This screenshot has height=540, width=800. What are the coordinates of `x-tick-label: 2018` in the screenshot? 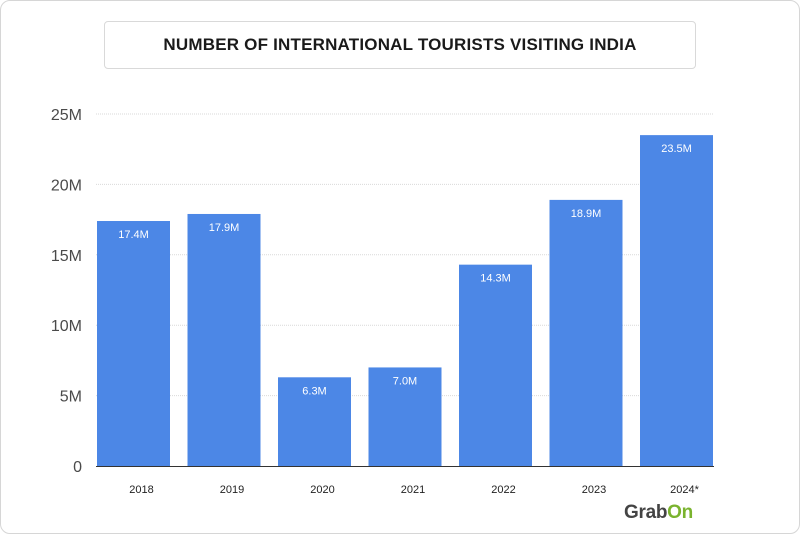 It's located at (141, 490).